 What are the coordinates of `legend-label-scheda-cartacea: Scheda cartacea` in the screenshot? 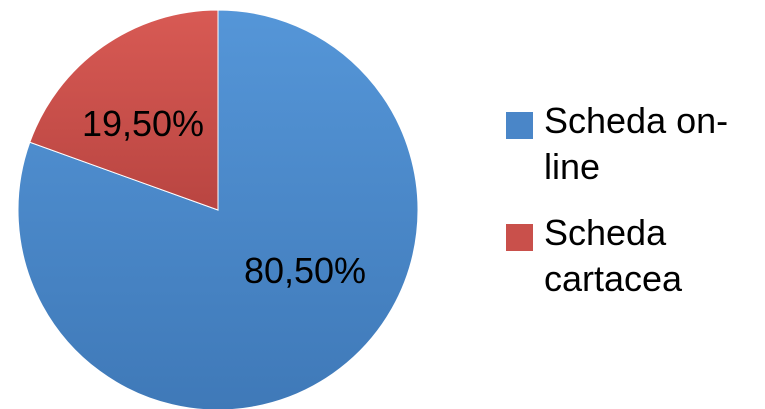 It's located at (613, 255).